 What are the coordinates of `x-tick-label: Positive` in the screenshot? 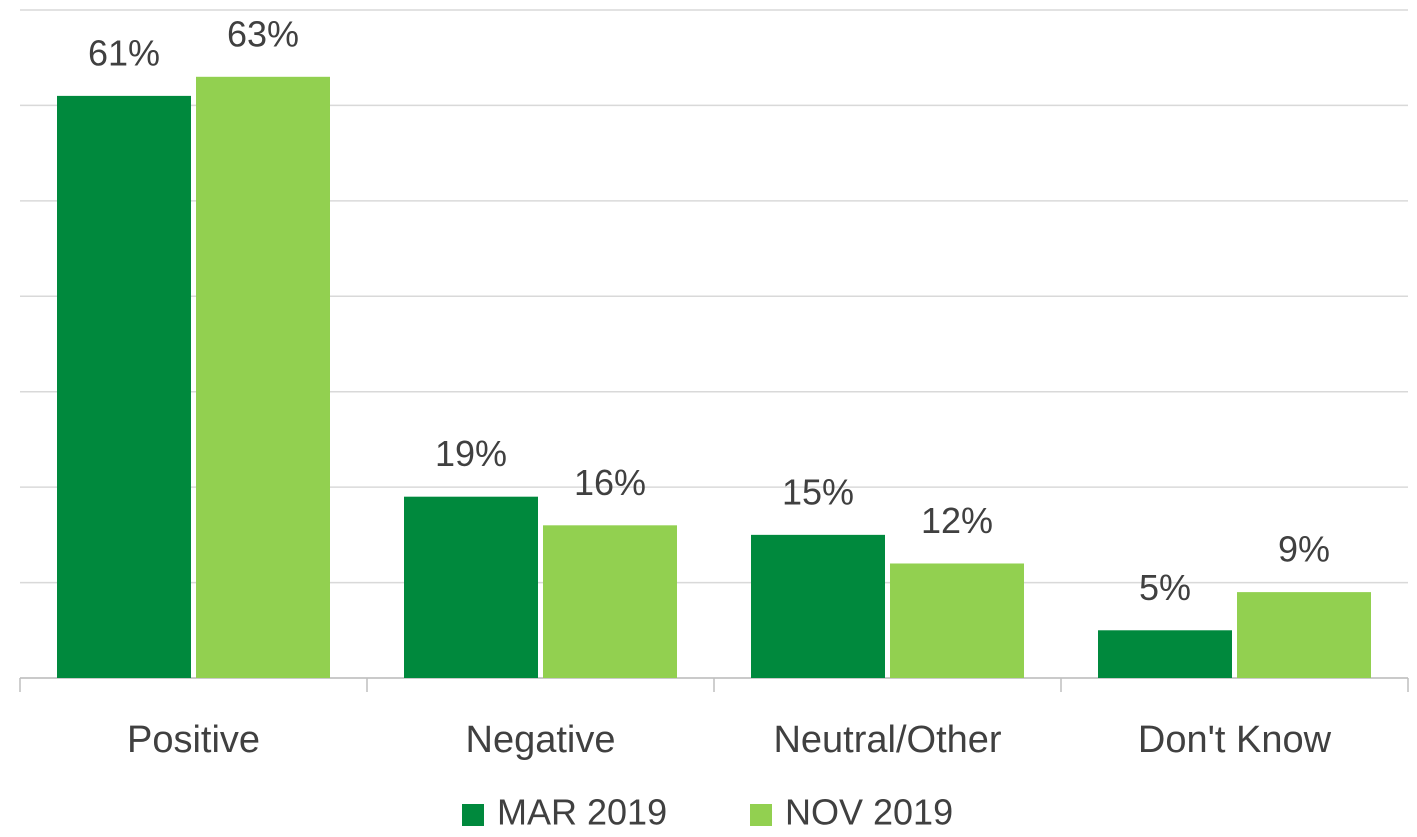 It's located at (193, 740).